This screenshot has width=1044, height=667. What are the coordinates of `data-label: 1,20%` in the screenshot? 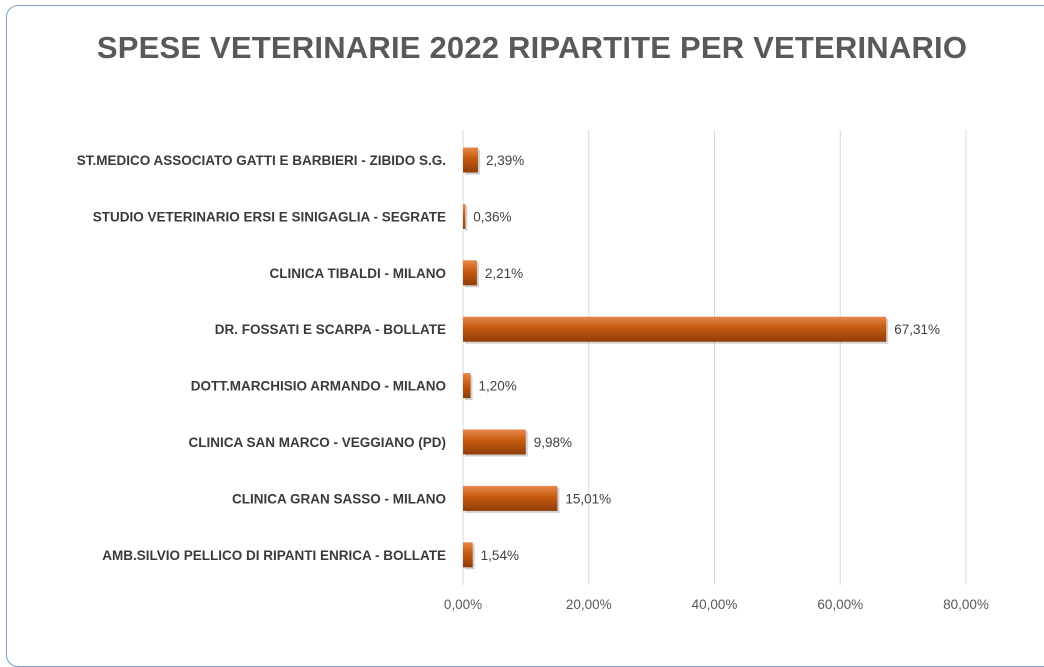 It's located at (498, 386).